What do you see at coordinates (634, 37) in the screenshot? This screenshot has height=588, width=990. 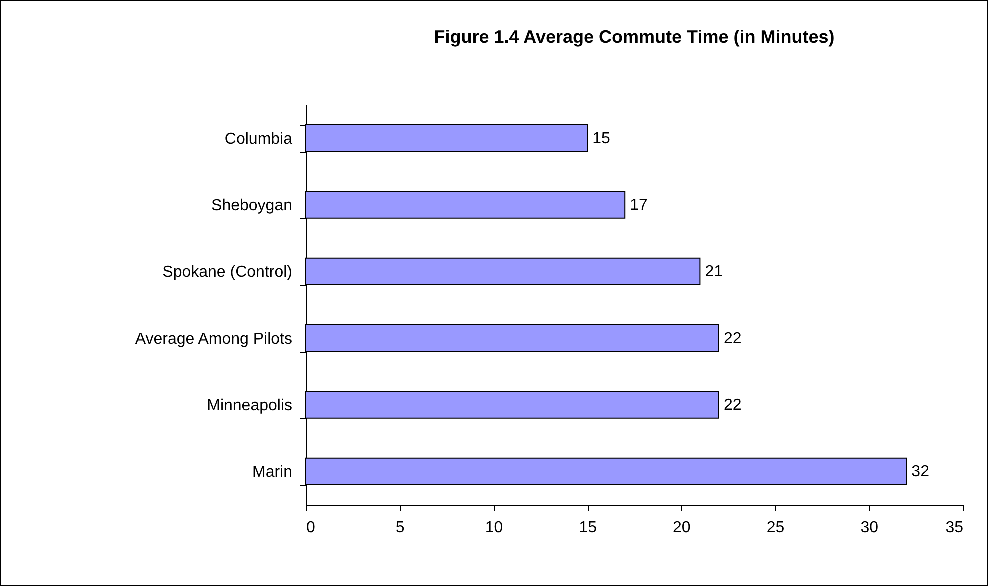 I see `chart-title: Figure 1.4 Average Commute Time (in Minutes)` at bounding box center [634, 37].